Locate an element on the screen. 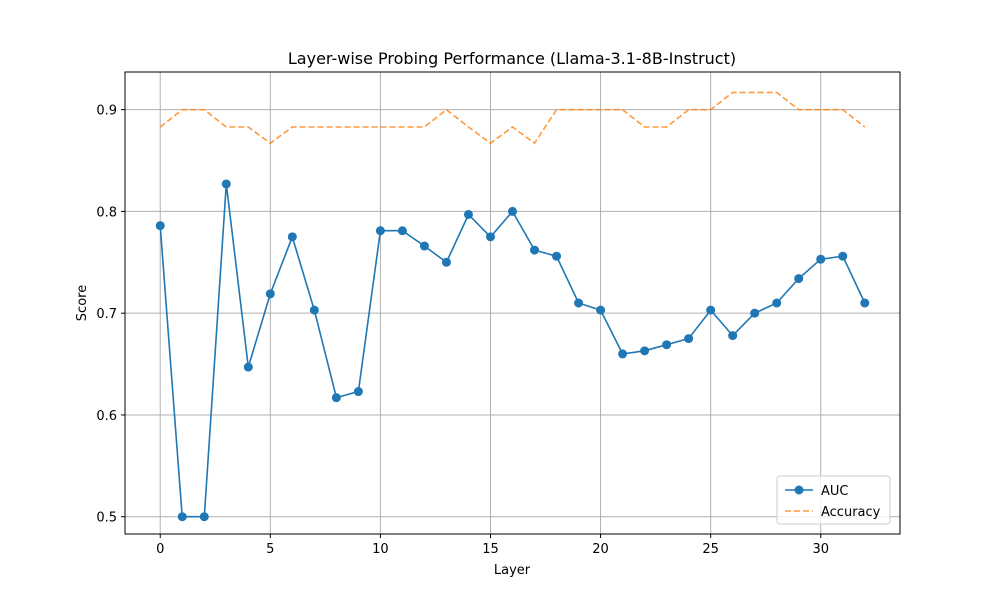  series-line-accuracy is located at coordinates (512, 118).